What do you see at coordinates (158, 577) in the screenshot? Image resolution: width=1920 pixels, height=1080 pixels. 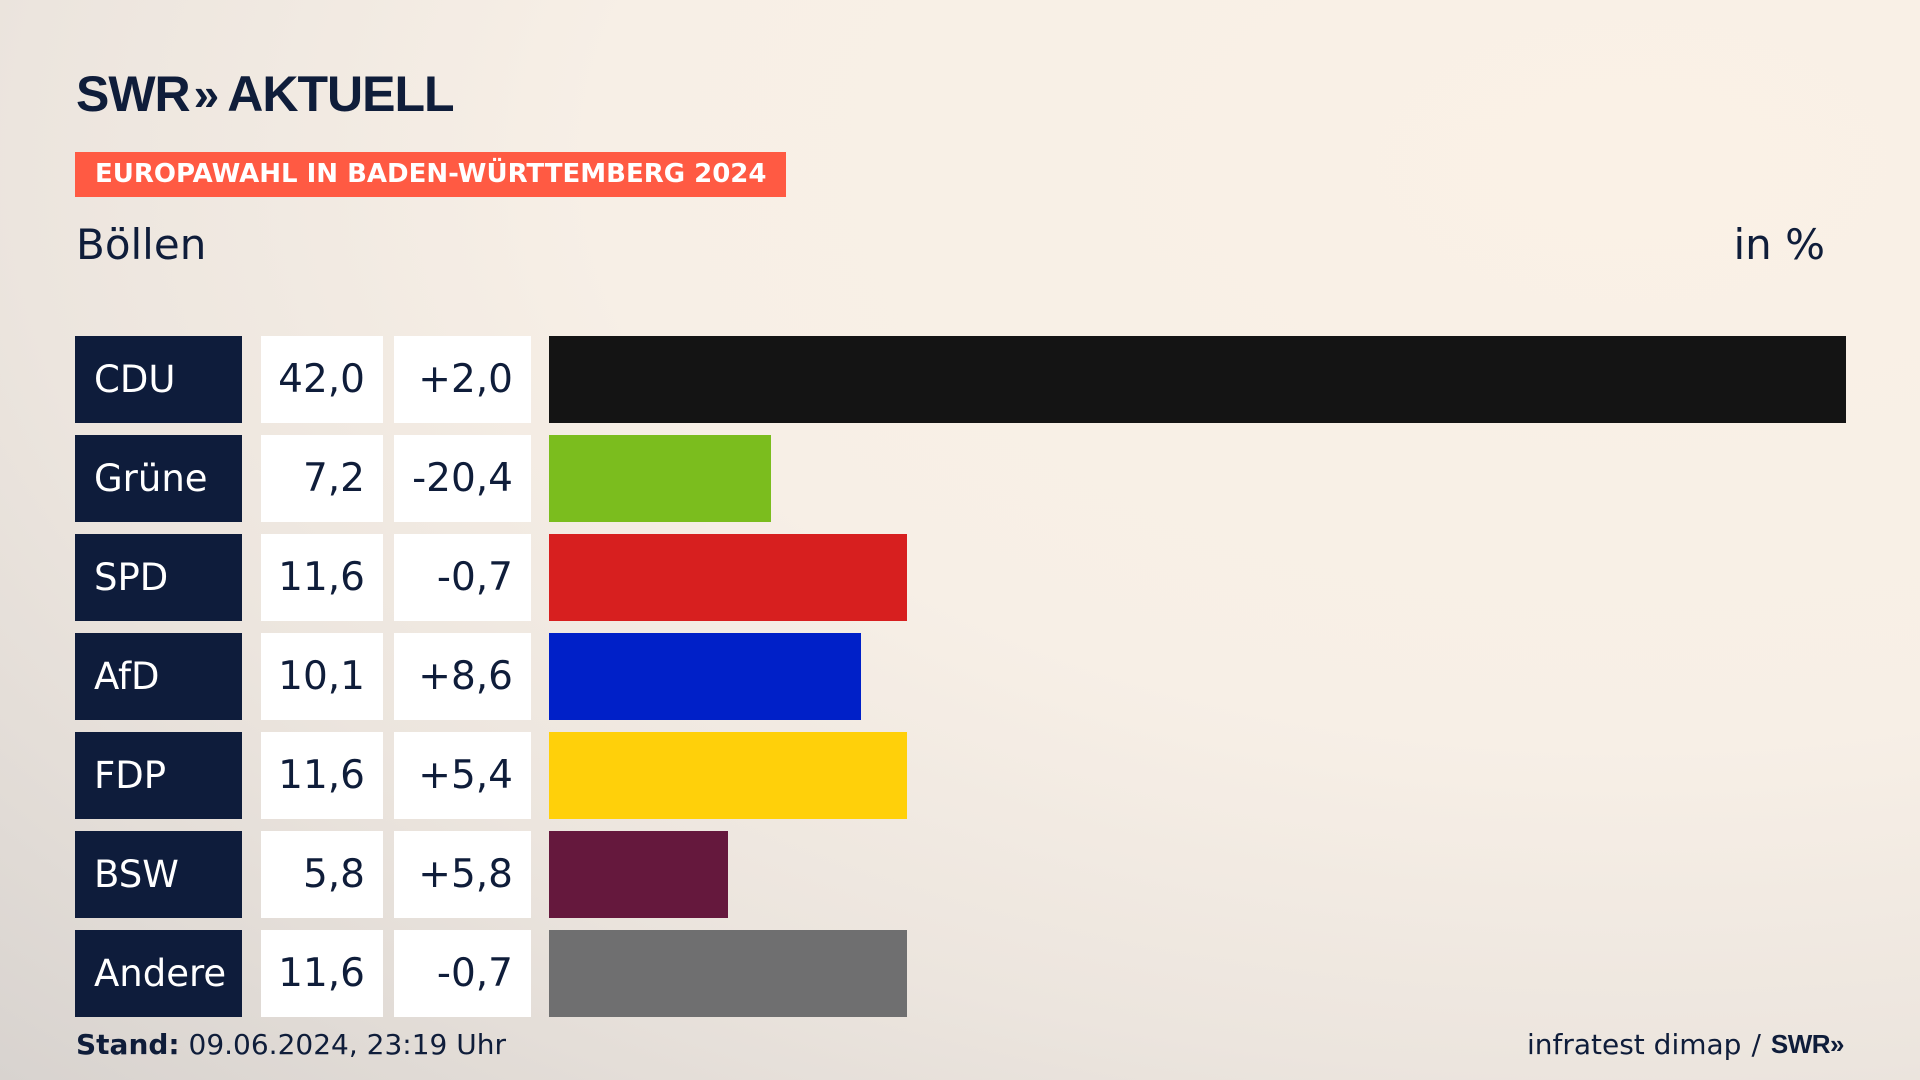 I see `party-label: SPD` at bounding box center [158, 577].